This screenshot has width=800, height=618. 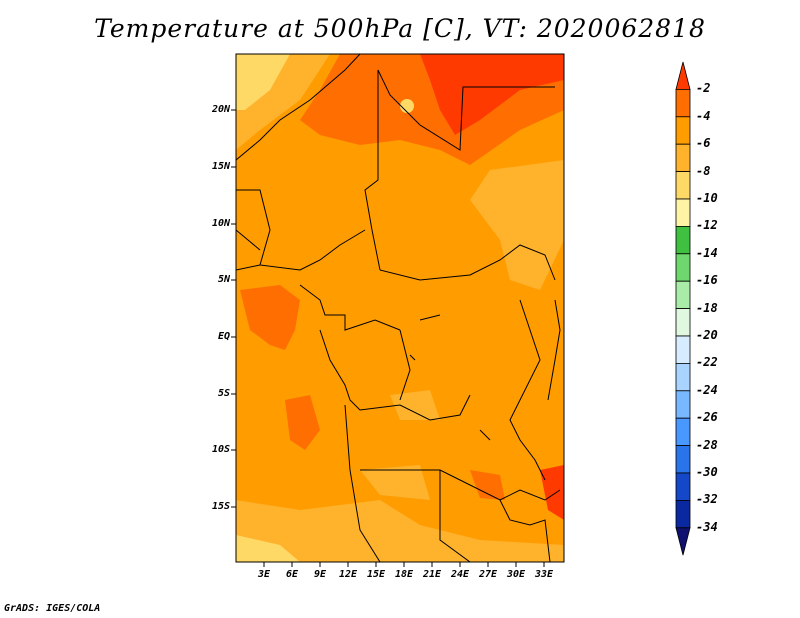 What do you see at coordinates (707, 280) in the screenshot?
I see `colorbar-label: -16` at bounding box center [707, 280].